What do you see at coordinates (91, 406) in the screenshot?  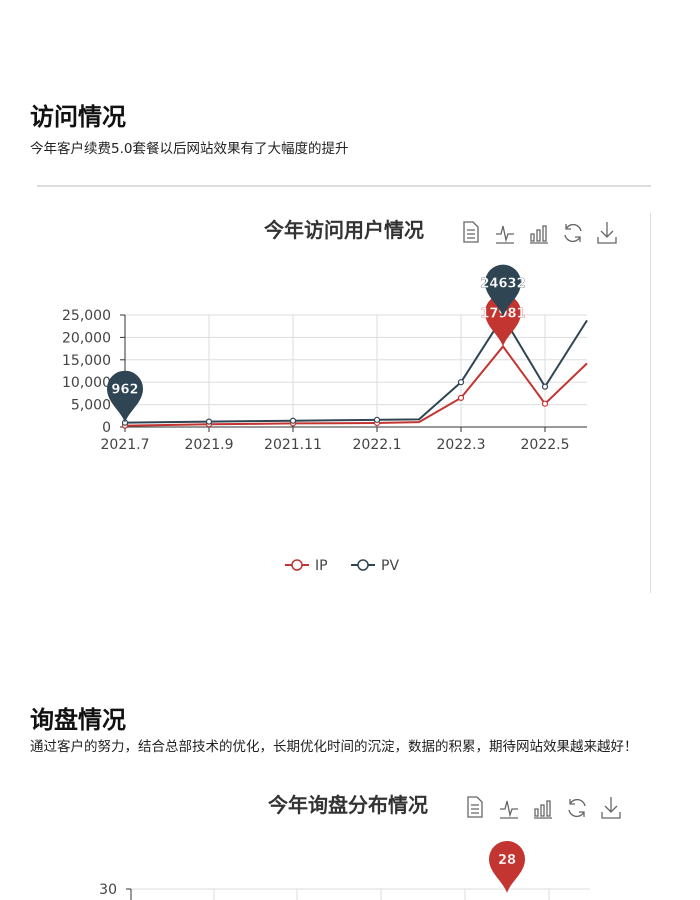 I see `y-tick-label: 5,000` at bounding box center [91, 406].